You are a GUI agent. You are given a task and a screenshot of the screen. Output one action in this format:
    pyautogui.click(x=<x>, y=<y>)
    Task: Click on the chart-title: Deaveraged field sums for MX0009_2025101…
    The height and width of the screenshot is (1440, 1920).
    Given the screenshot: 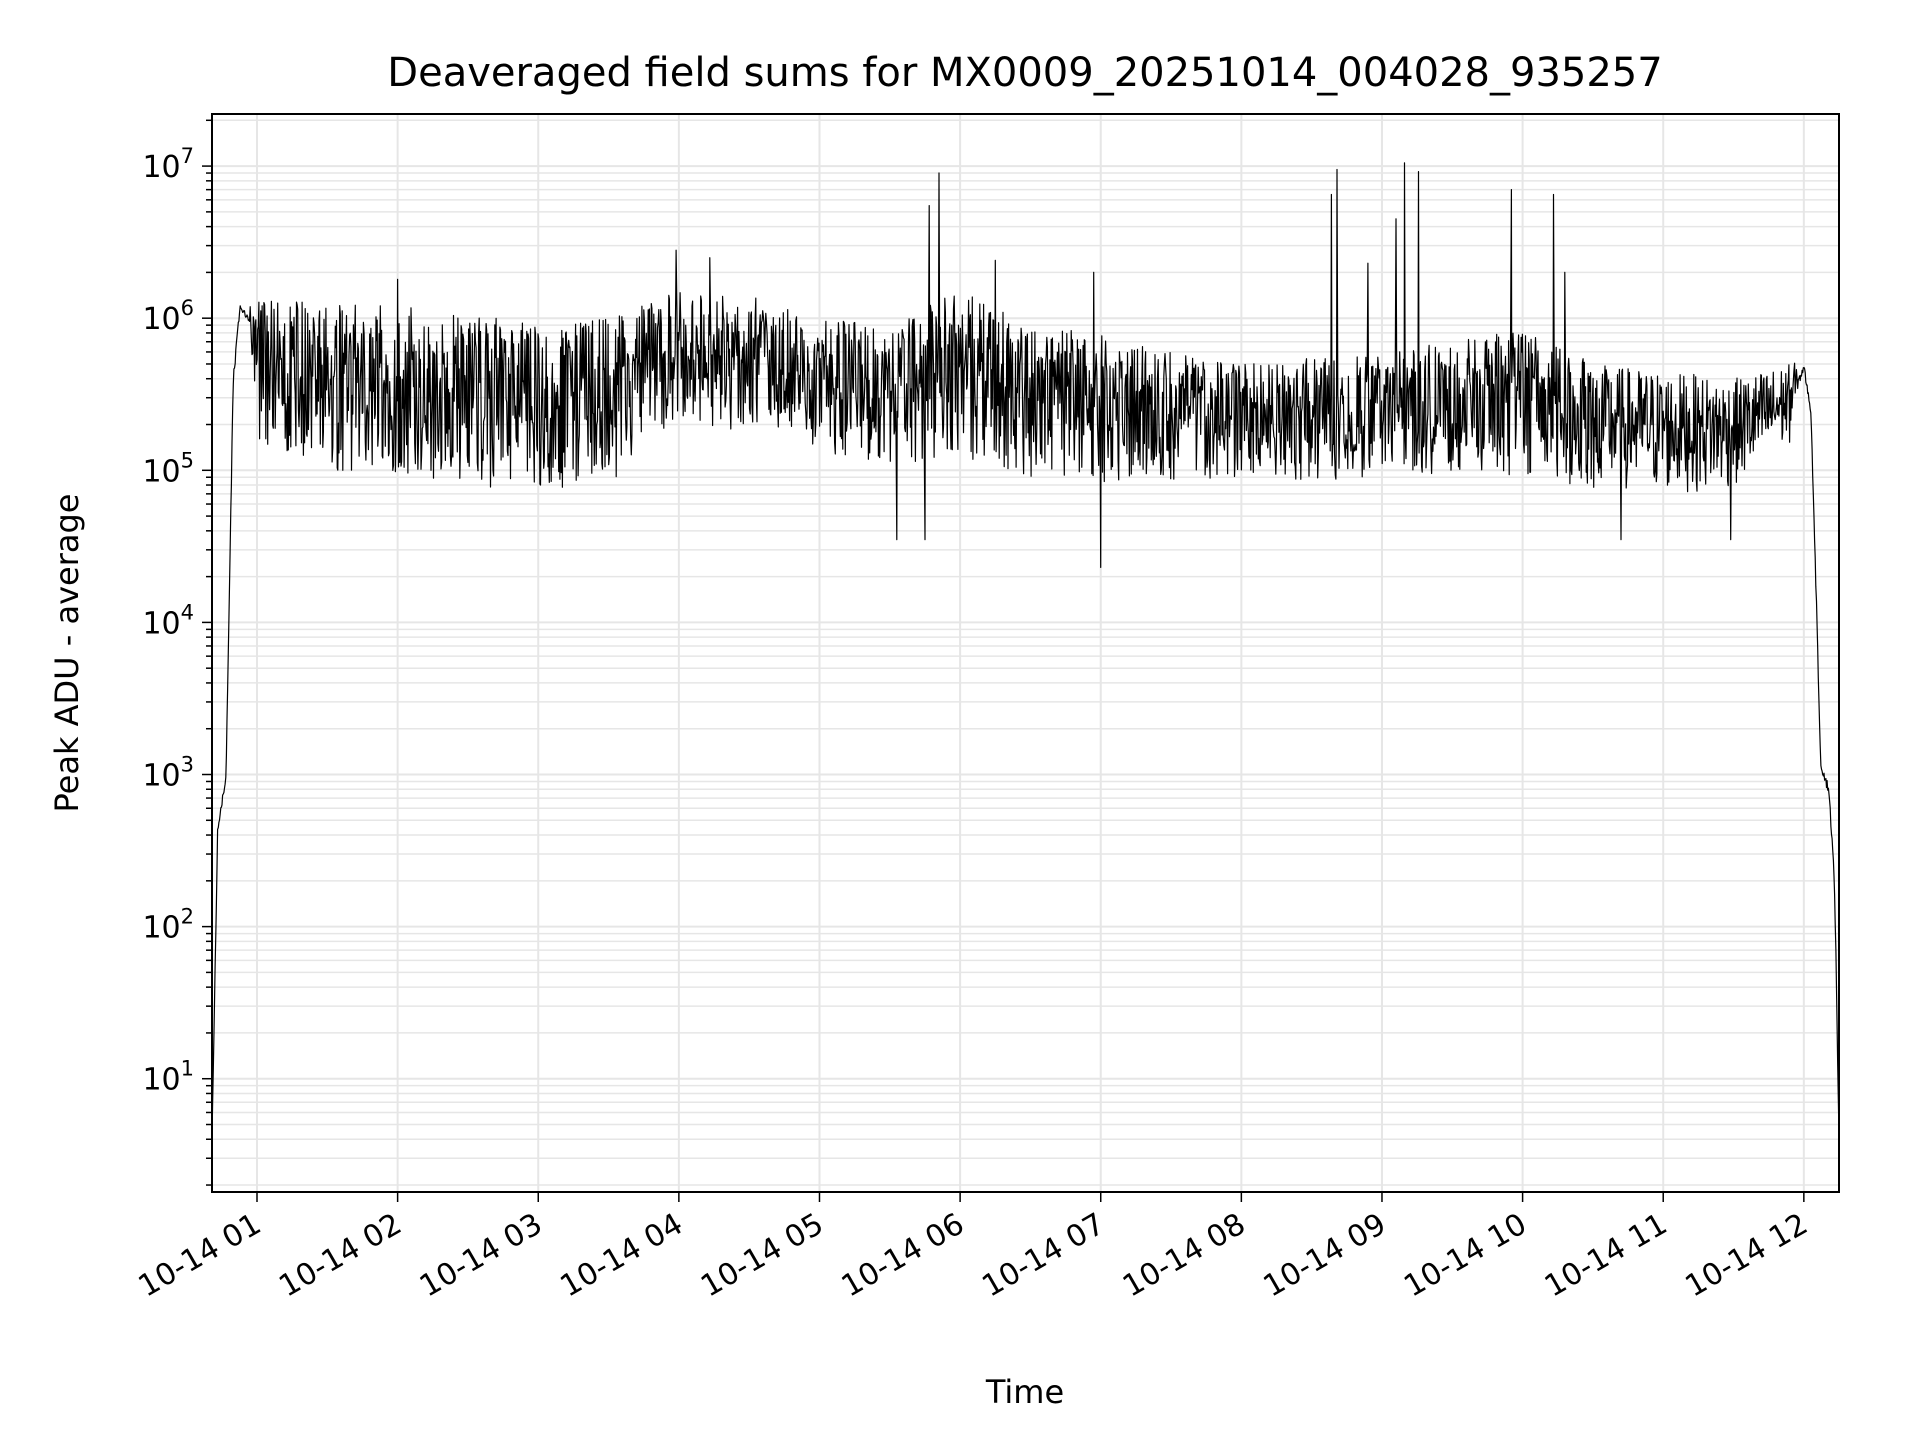 What is the action you would take?
    pyautogui.click(x=1024, y=73)
    